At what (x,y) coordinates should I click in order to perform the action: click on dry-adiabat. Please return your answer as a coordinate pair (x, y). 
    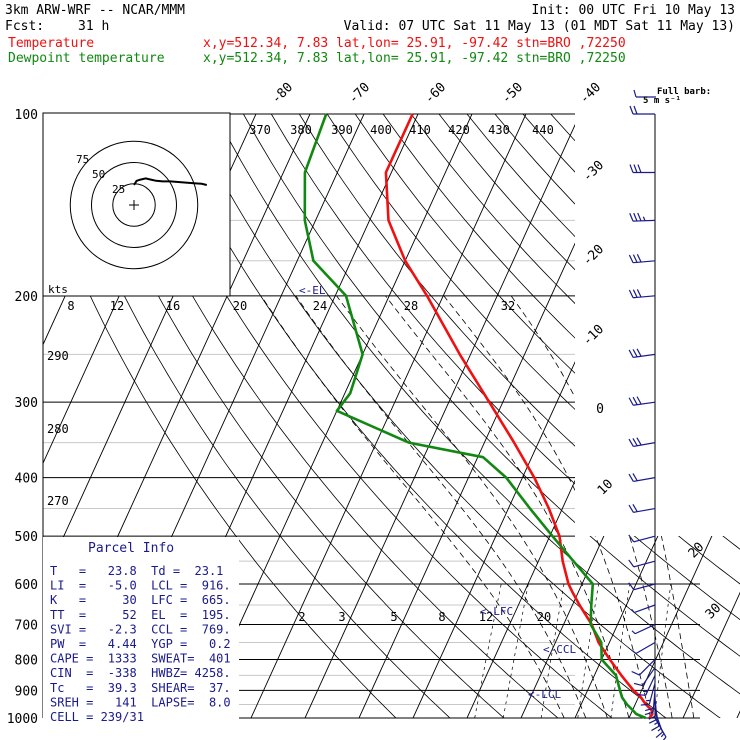
    Looking at the image, I should click on (673, 416).